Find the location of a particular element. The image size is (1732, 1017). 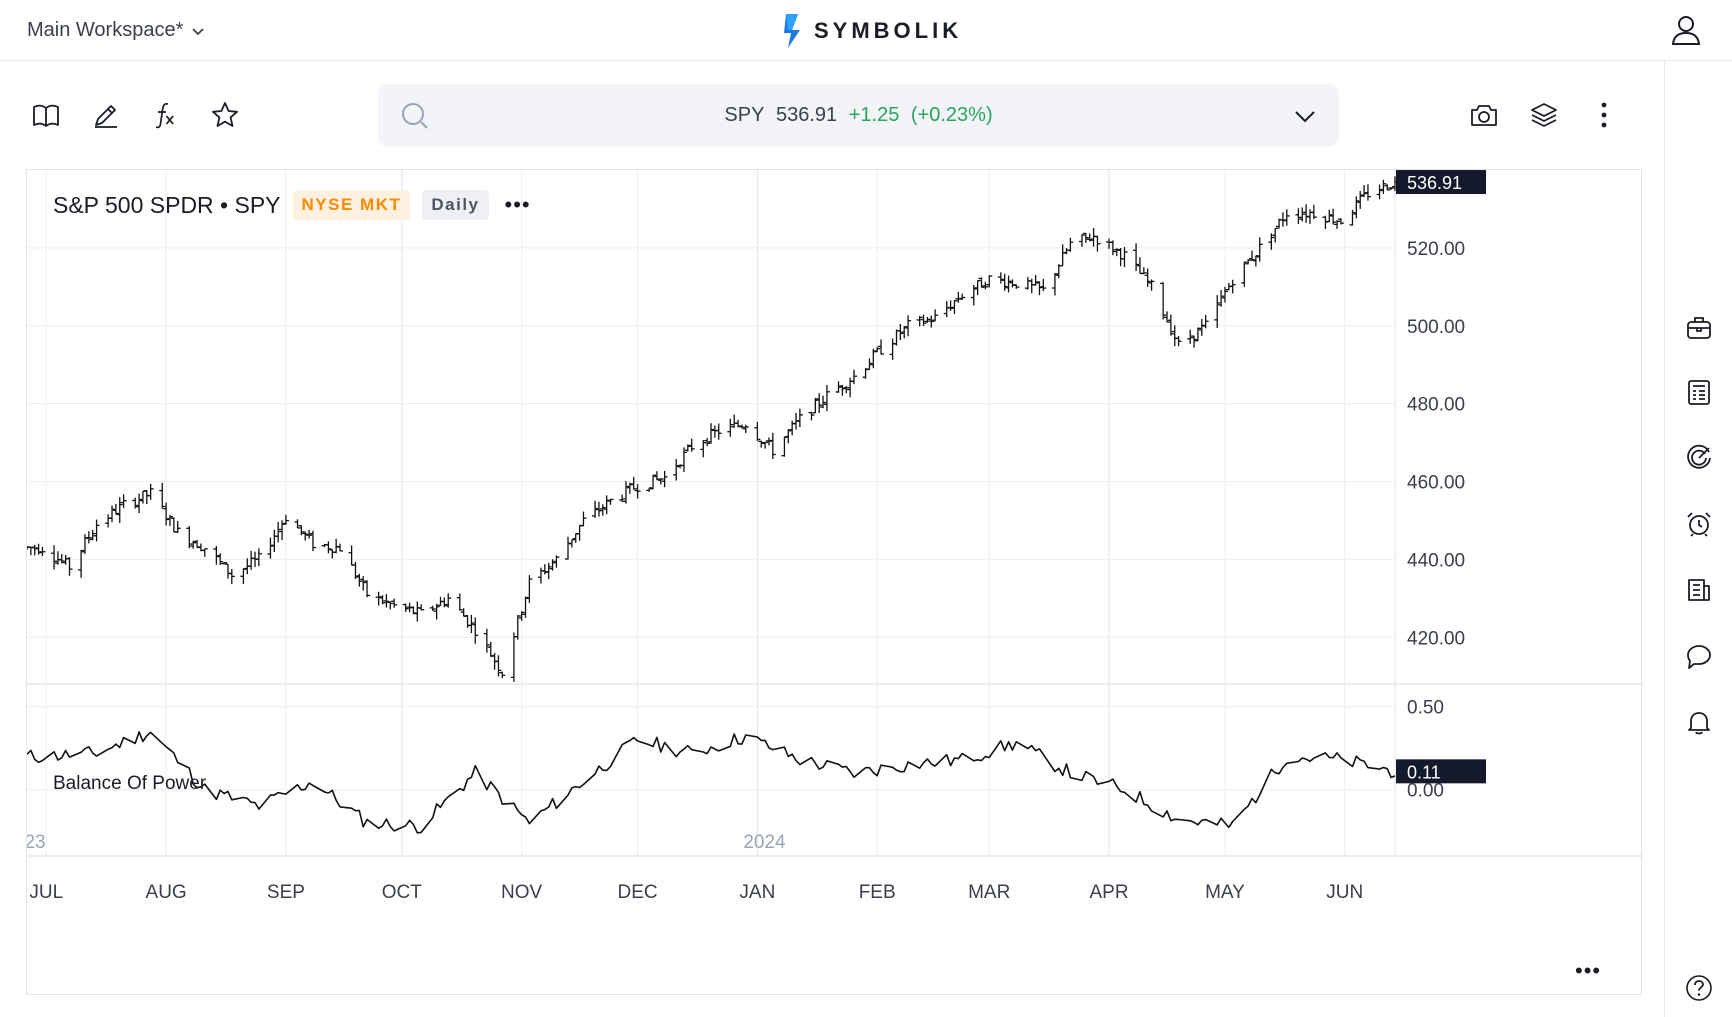

last-indicator-tag-bg is located at coordinates (1441, 771).